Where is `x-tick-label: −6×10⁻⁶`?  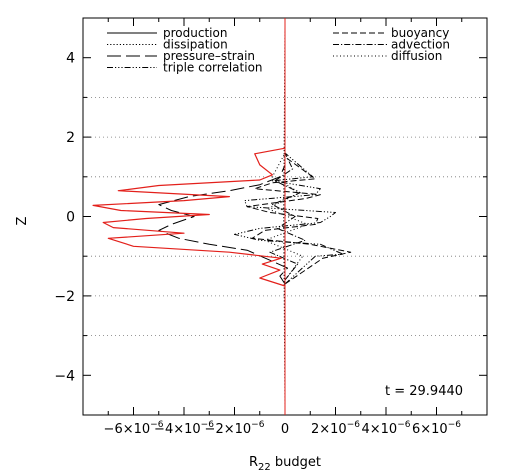
x-tick-label: −6×10⁻⁶ is located at coordinates (134, 428).